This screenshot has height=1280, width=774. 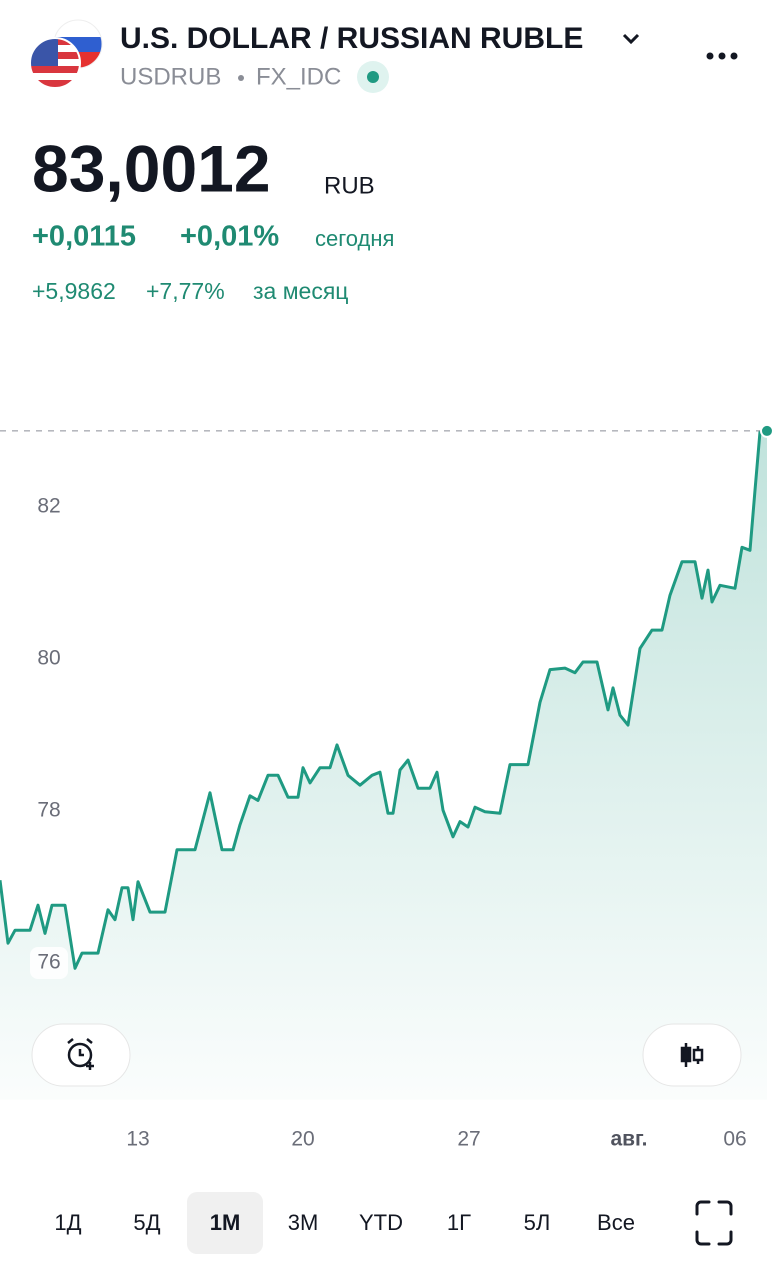 What do you see at coordinates (66, 54) in the screenshot?
I see `flag-icon` at bounding box center [66, 54].